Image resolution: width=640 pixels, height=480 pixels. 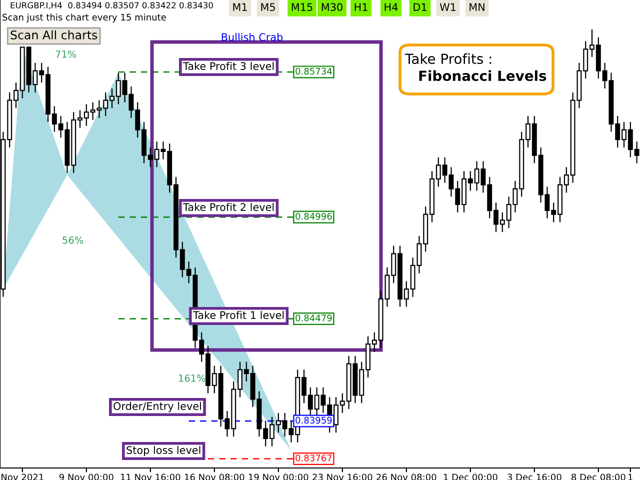 I want to click on annotation: Order/Entry level, so click(x=157, y=407).